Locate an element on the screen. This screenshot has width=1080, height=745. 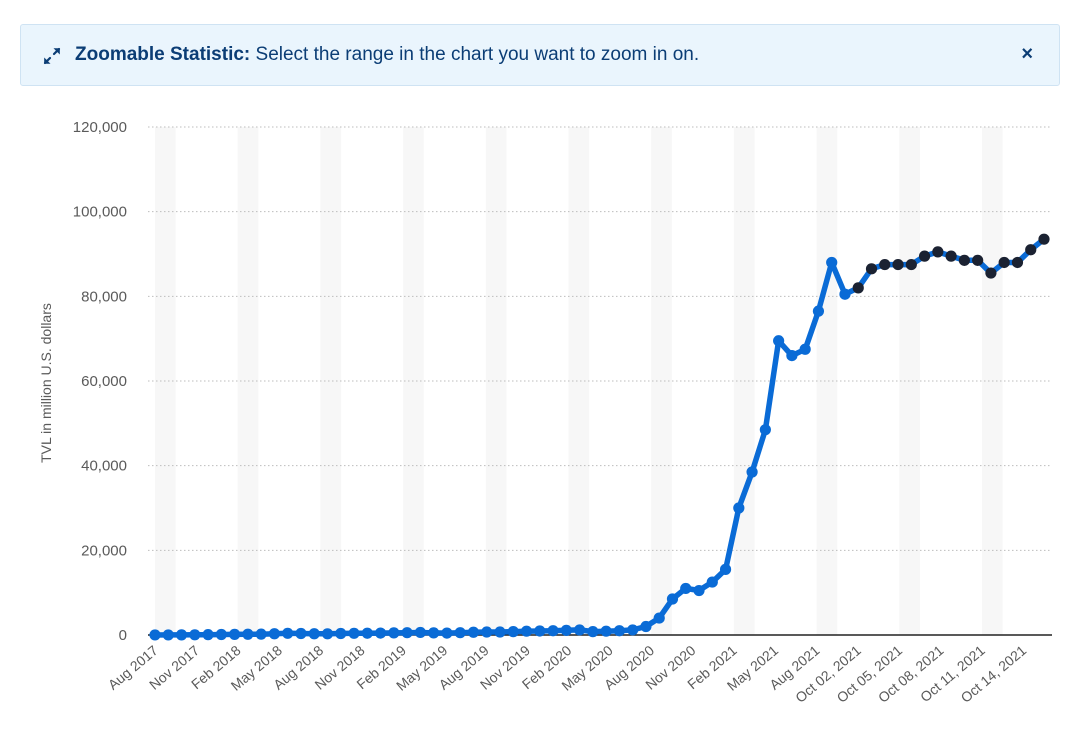
y-tick-label: 0 is located at coordinates (123, 635).